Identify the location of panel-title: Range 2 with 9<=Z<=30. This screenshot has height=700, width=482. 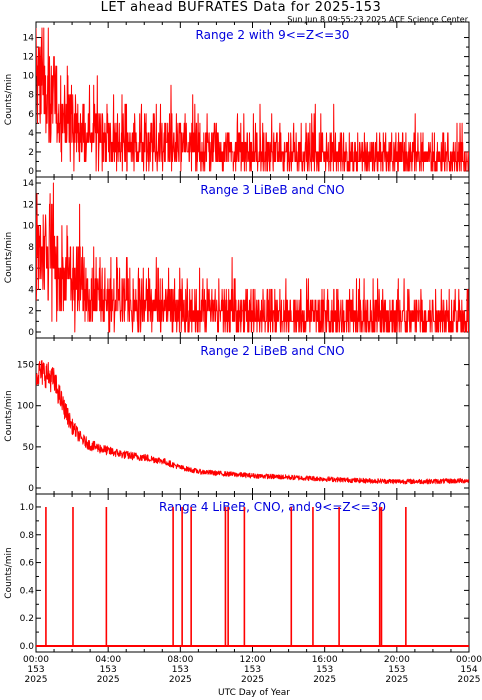
(273, 35).